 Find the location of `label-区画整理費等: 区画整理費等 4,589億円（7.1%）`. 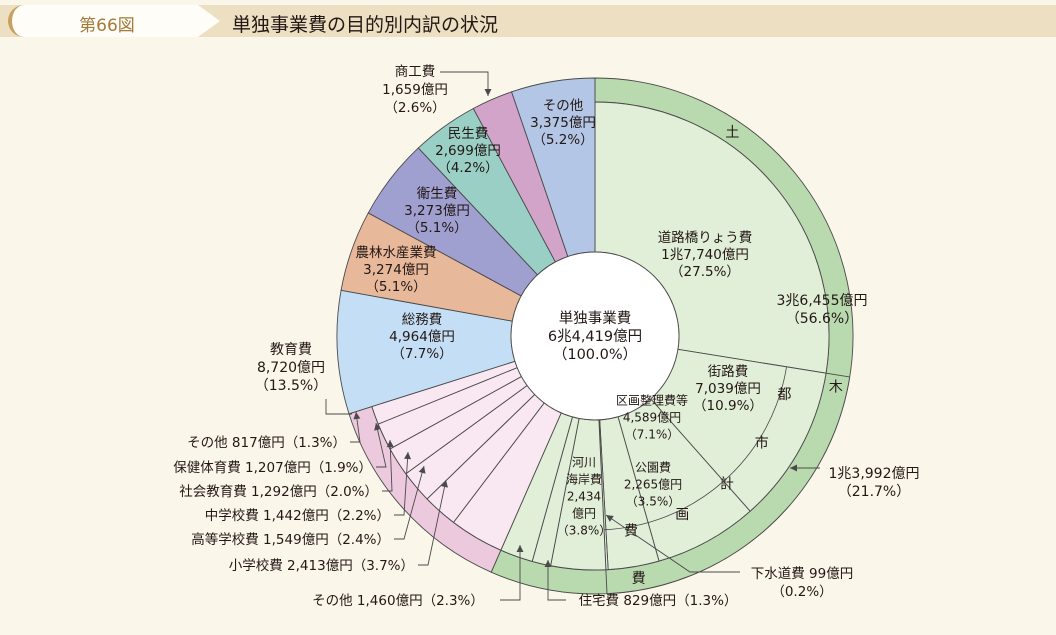

label-区画整理費等: 区画整理費等 4,589億円（7.1%） is located at coordinates (652, 416).